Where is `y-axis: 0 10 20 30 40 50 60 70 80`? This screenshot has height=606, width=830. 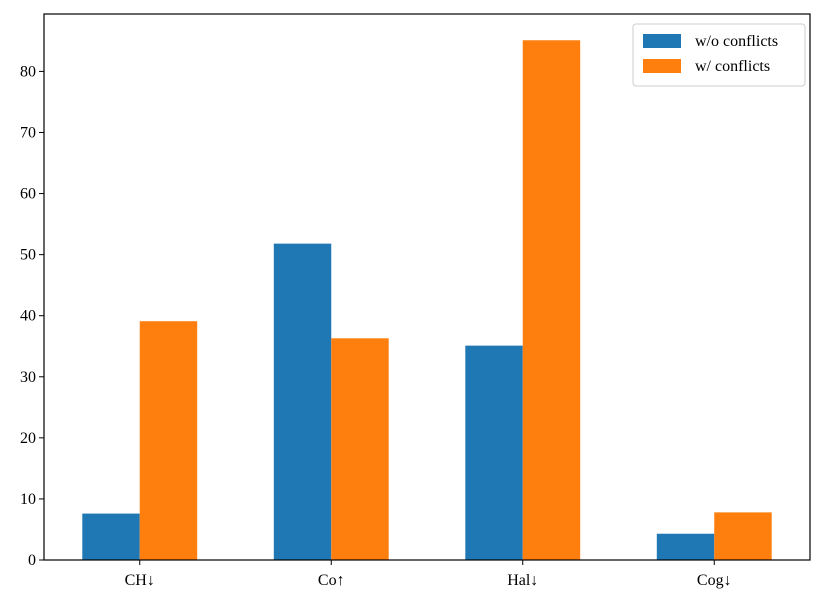 y-axis: 0 10 20 30 40 50 60 70 80 is located at coordinates (32, 316).